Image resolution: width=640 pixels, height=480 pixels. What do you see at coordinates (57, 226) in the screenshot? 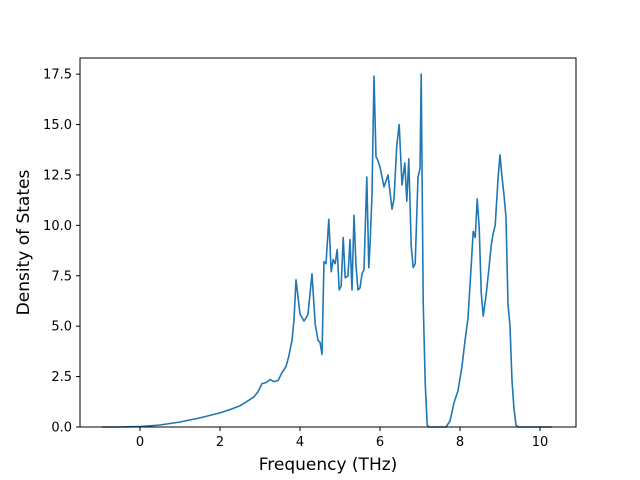
I see `y-tick-label: 10.0` at bounding box center [57, 226].